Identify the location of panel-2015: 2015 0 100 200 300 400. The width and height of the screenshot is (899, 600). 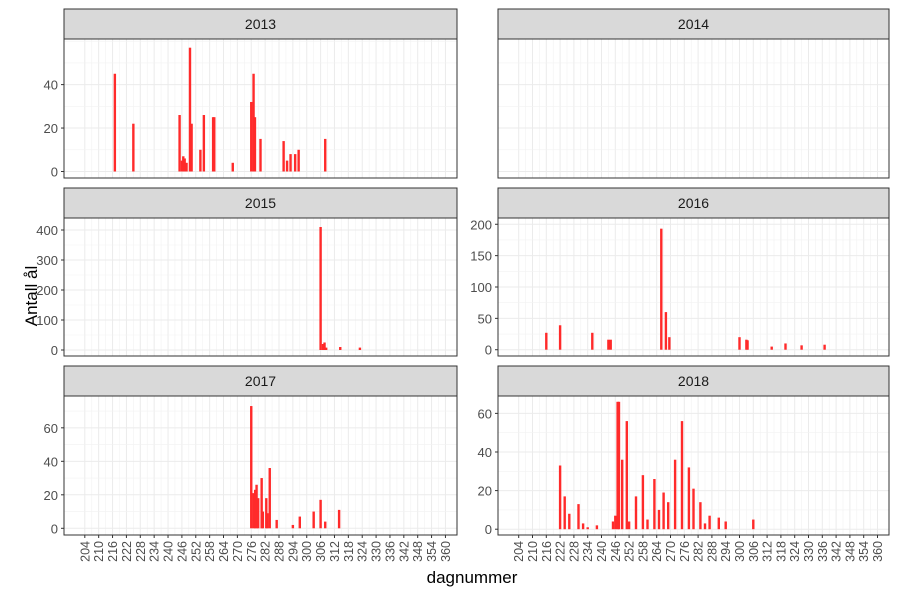
(247, 272).